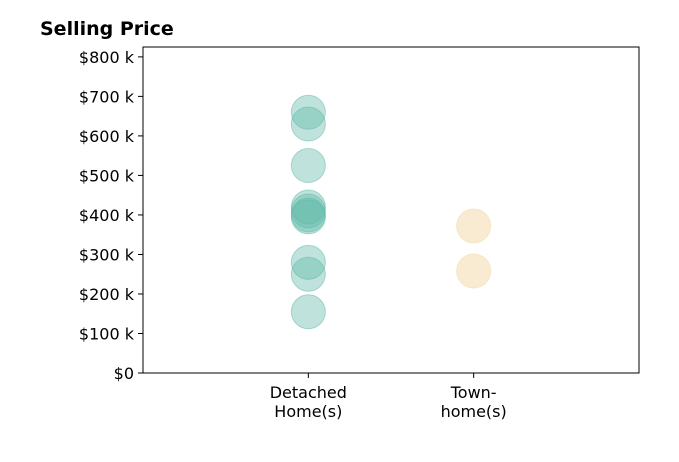  I want to click on y-tick-label: $700 k, so click(107, 96).